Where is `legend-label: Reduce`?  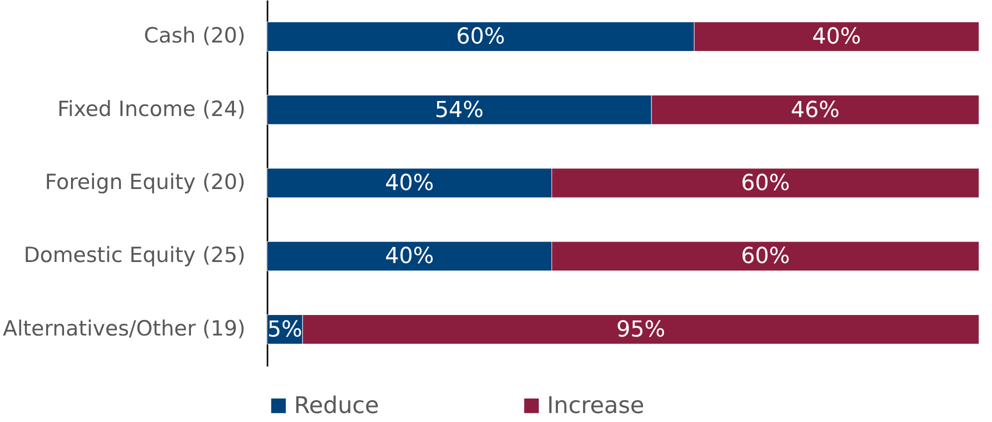
legend-label: Reduce is located at coordinates (337, 405).